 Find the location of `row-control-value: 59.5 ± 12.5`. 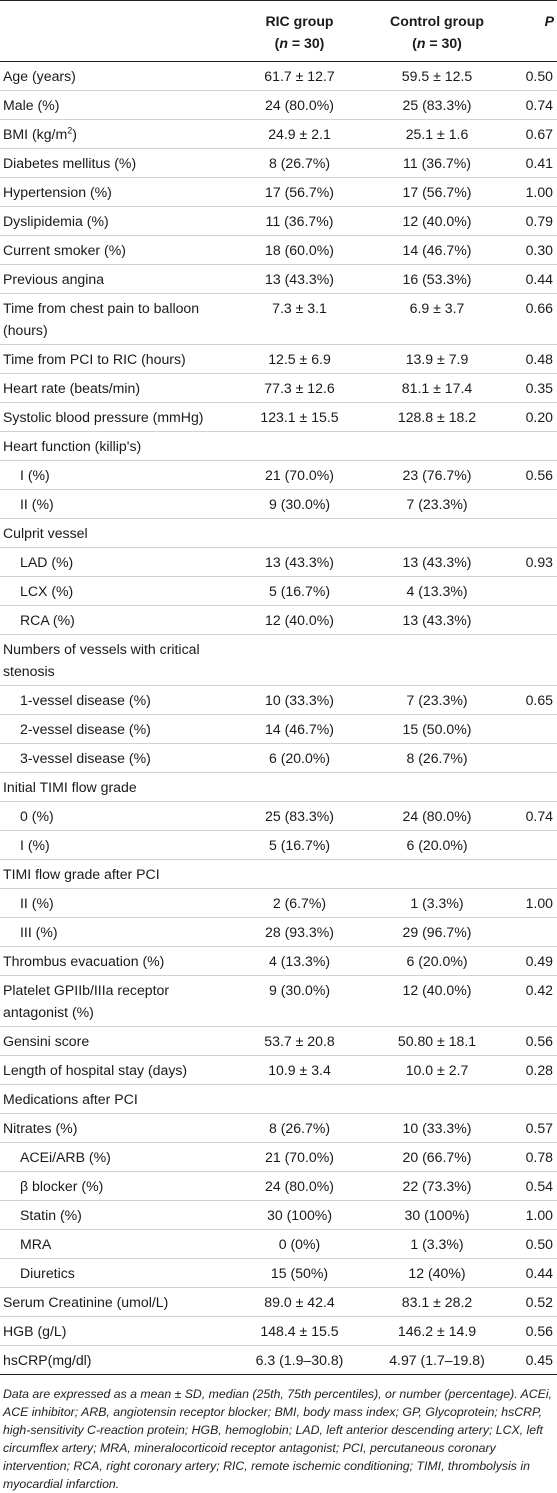

row-control-value: 59.5 ± 12.5 is located at coordinates (437, 76).